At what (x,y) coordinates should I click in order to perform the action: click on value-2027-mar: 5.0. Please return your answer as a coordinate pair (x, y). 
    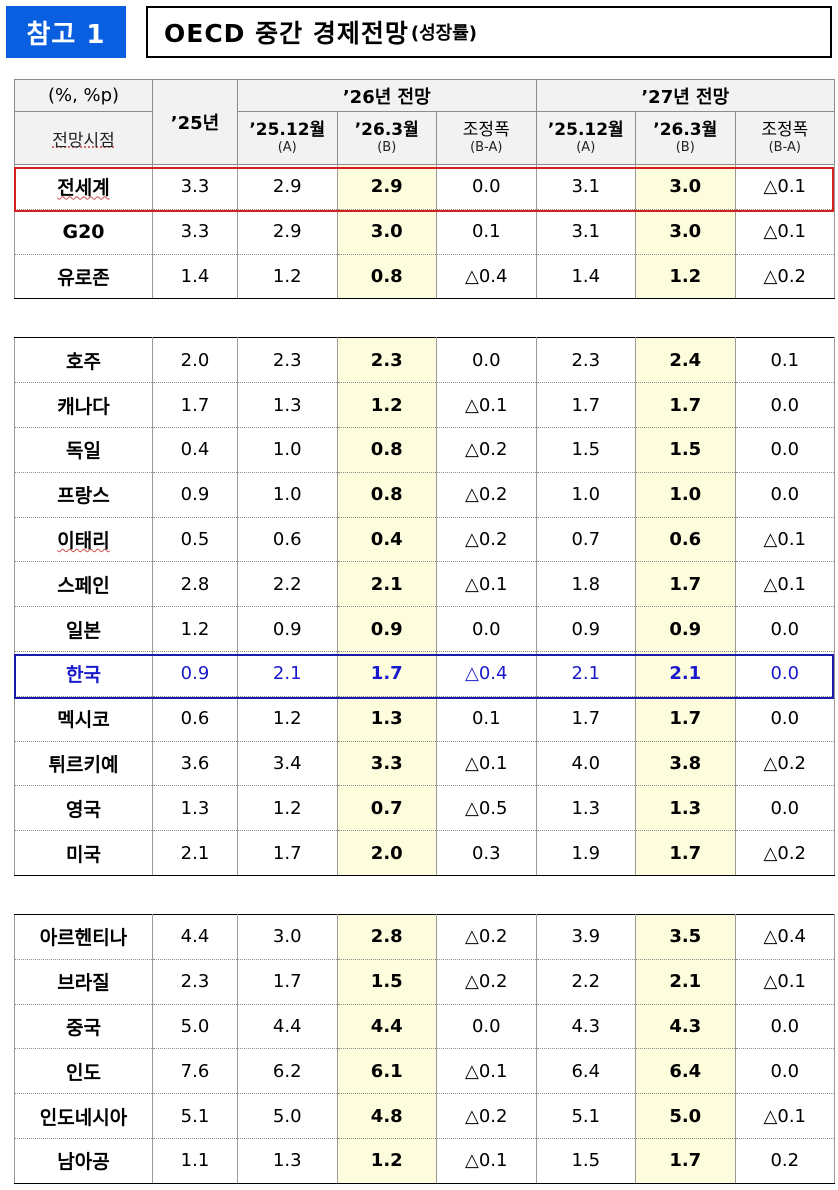
    Looking at the image, I should click on (685, 1116).